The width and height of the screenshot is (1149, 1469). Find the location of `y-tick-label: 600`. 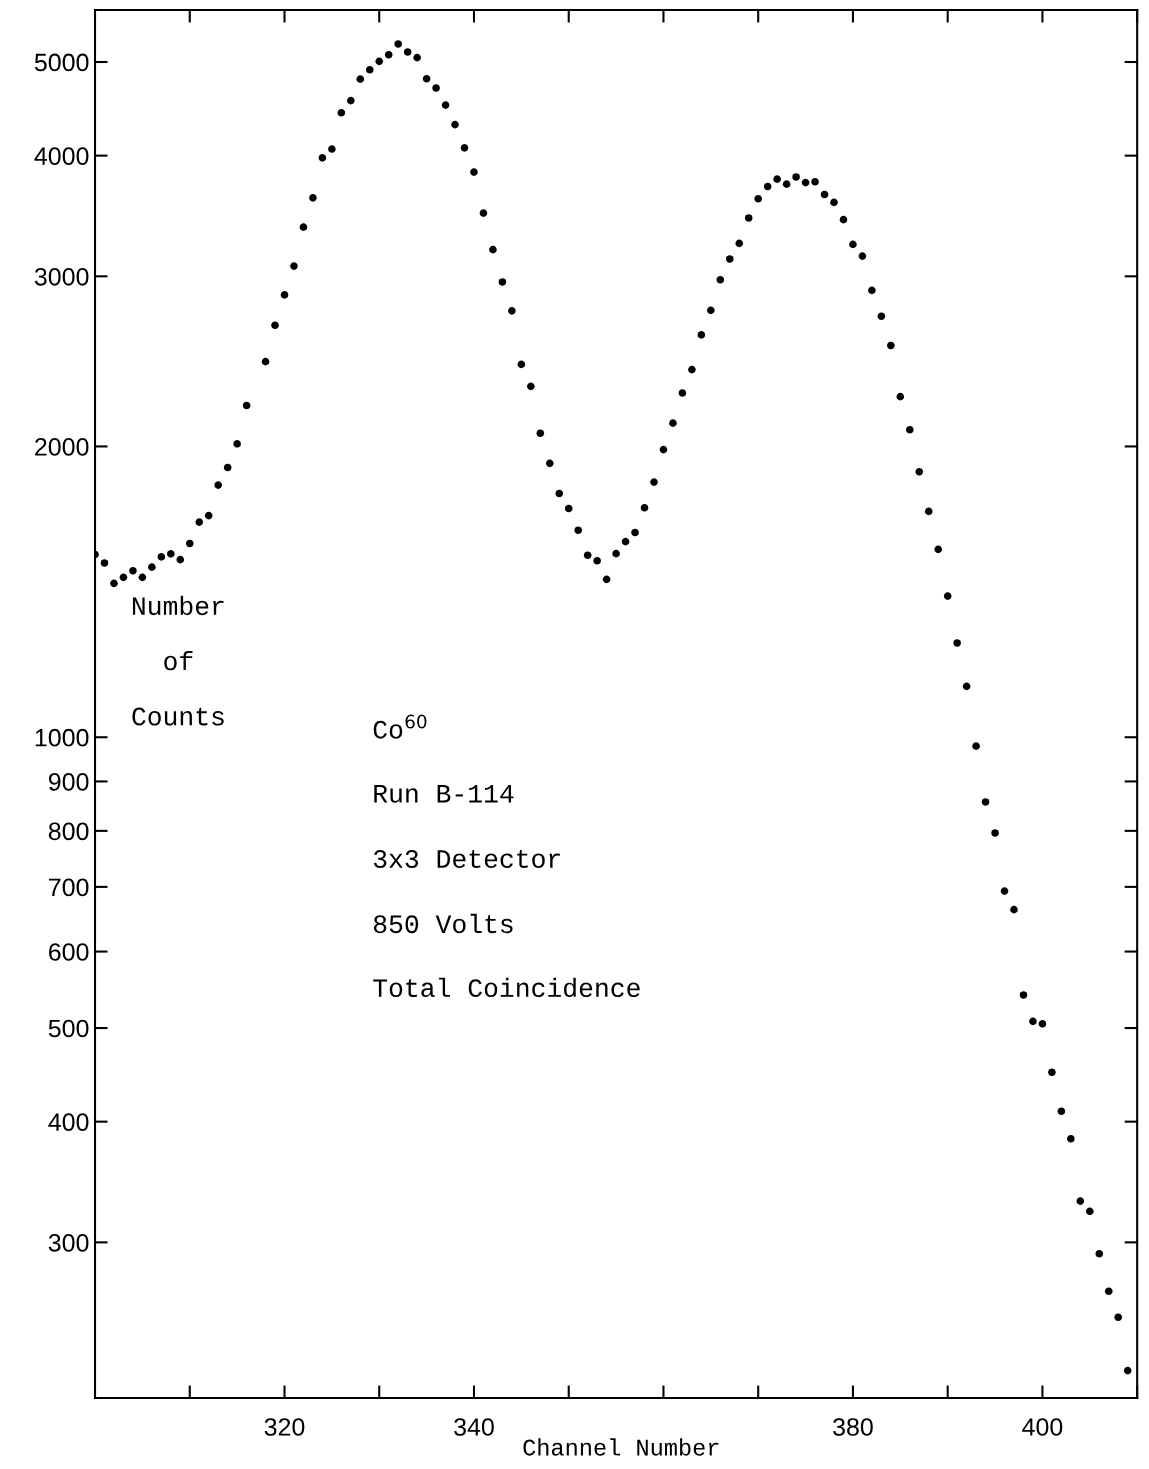

y-tick-label: 600 is located at coordinates (69, 952).